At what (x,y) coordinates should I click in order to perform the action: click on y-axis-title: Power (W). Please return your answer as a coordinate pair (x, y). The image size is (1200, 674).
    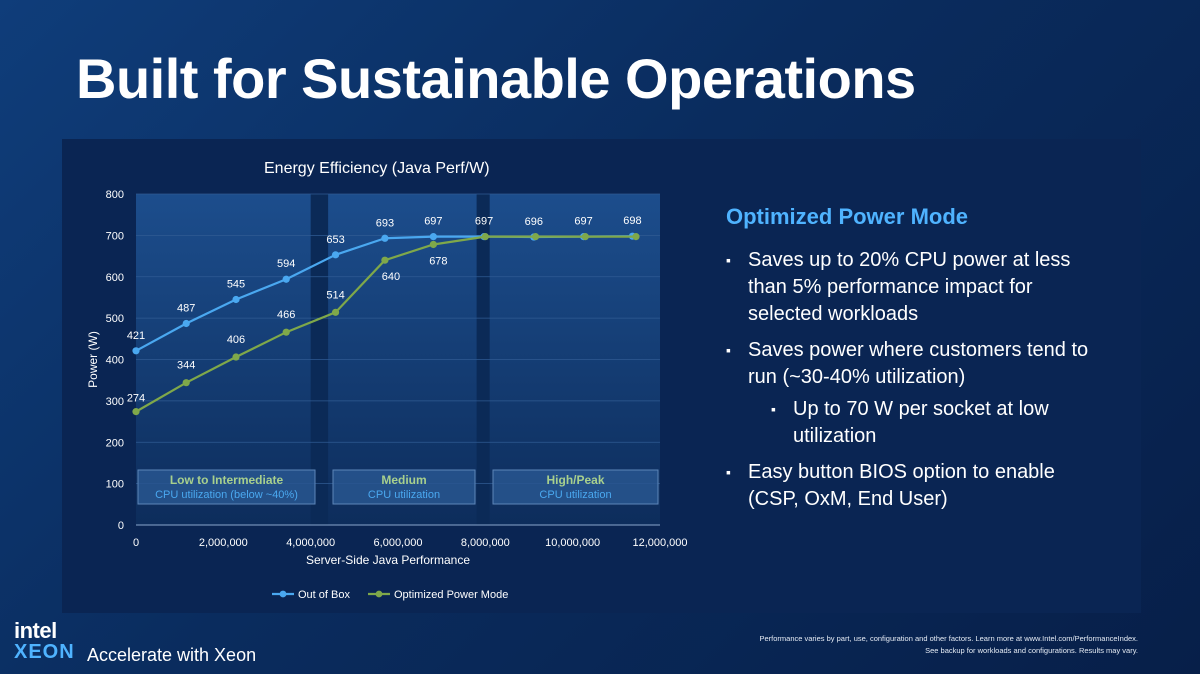
    Looking at the image, I should click on (93, 359).